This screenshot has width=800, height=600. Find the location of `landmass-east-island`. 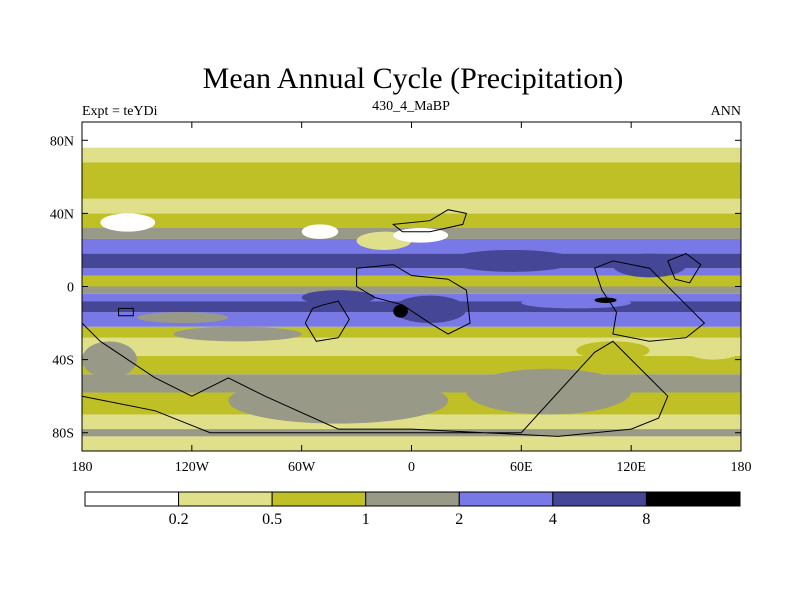

landmass-east-island is located at coordinates (684, 268).